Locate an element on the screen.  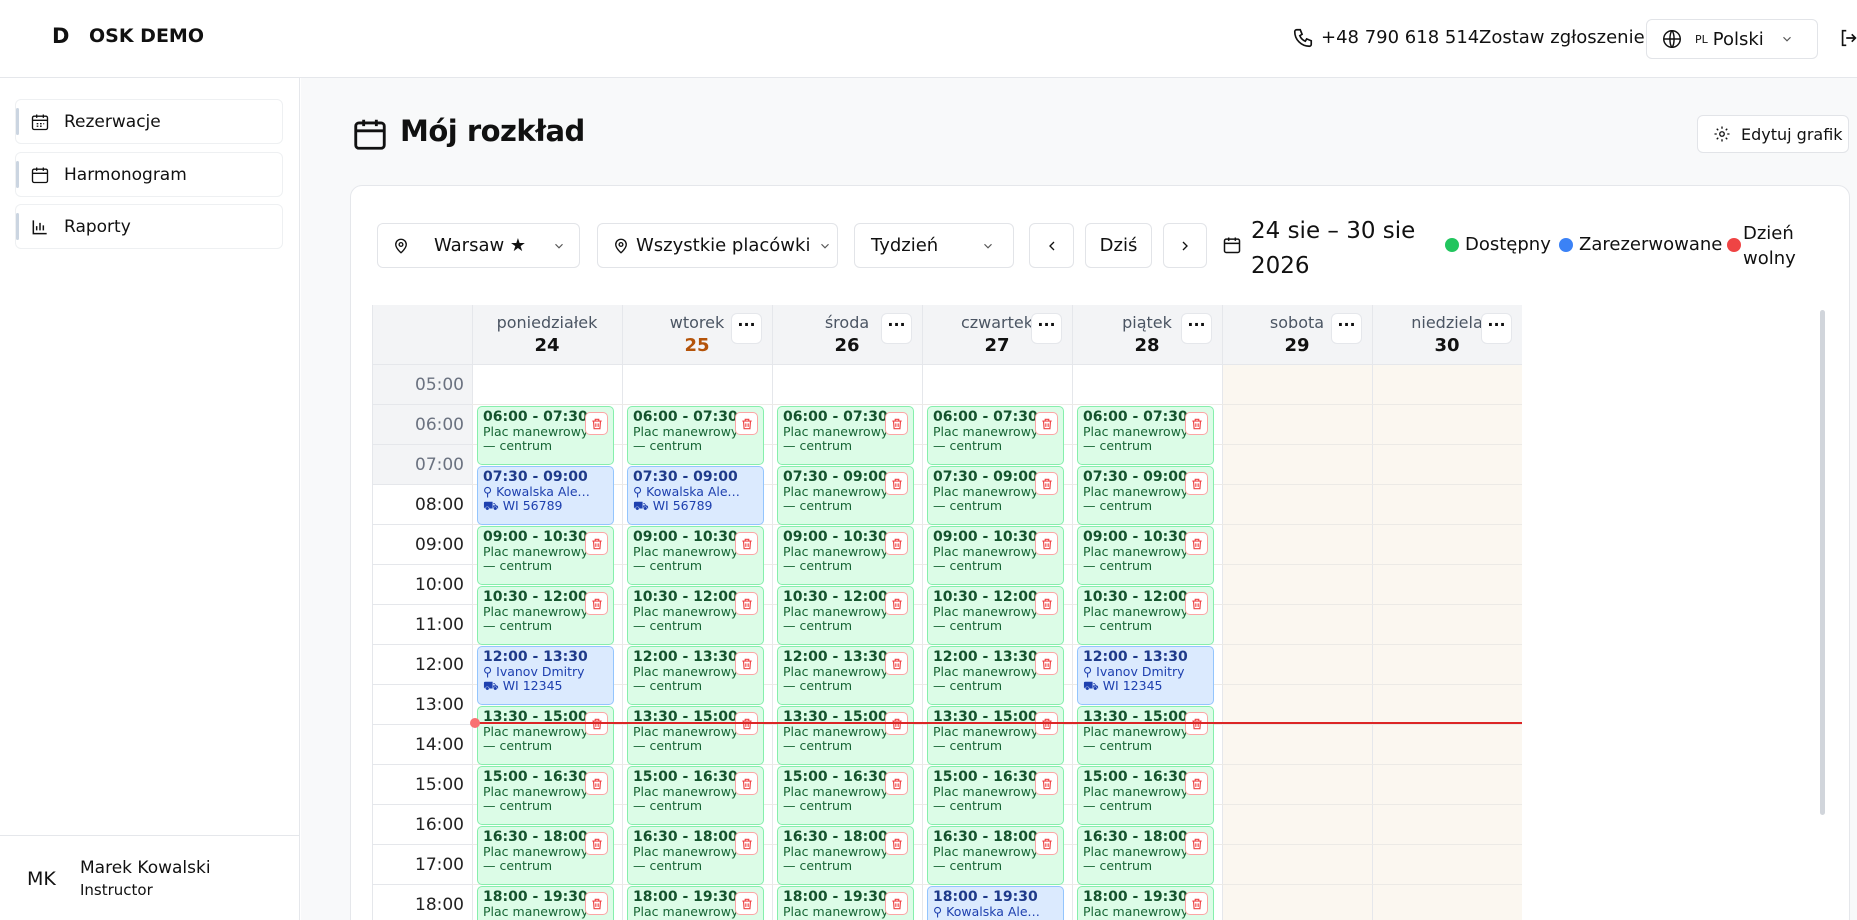
language-select: PL Polski is located at coordinates (1732, 39).